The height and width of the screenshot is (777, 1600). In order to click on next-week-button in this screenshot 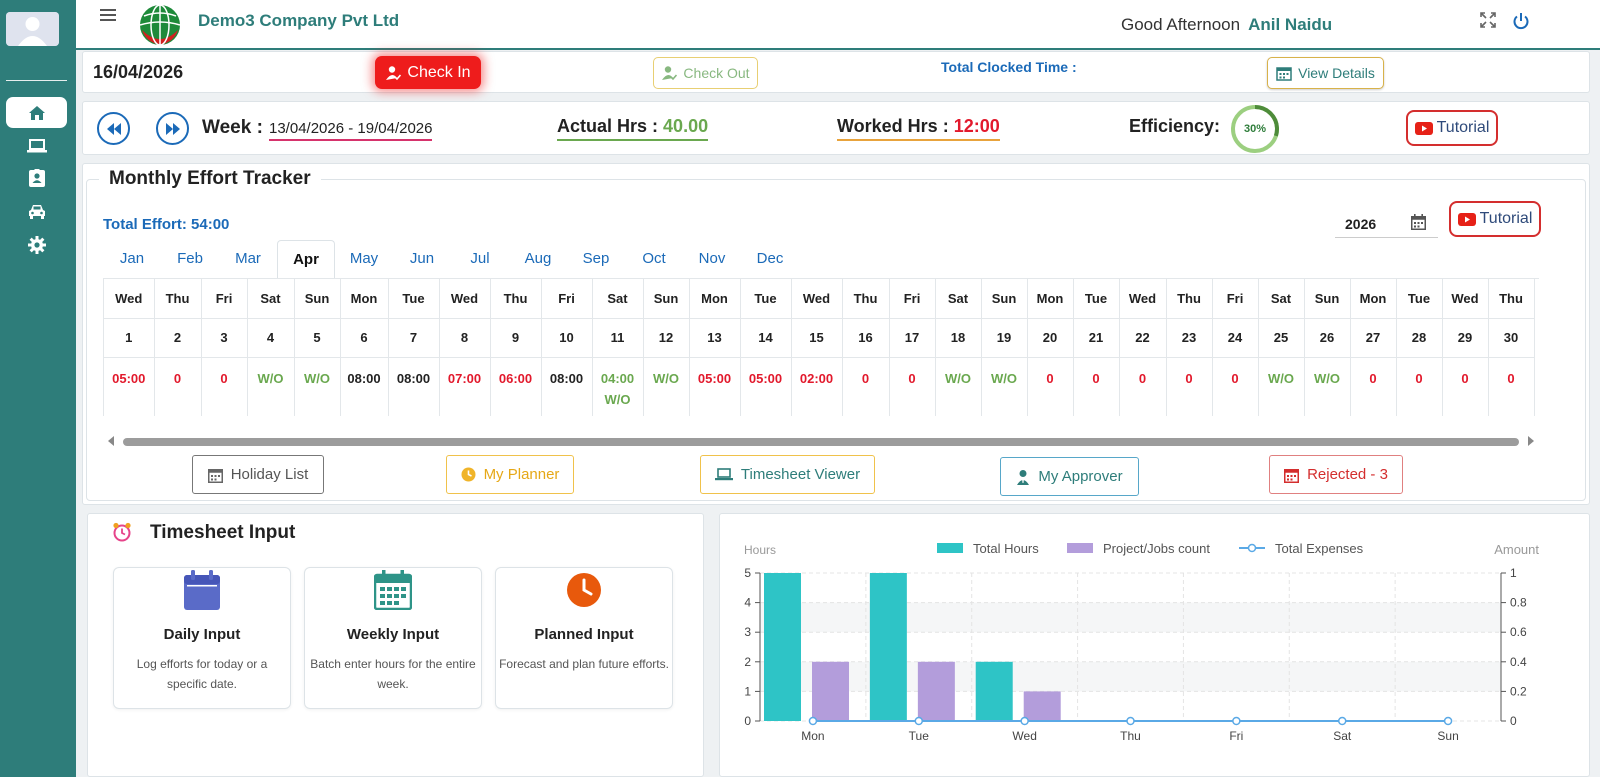, I will do `click(172, 128)`.